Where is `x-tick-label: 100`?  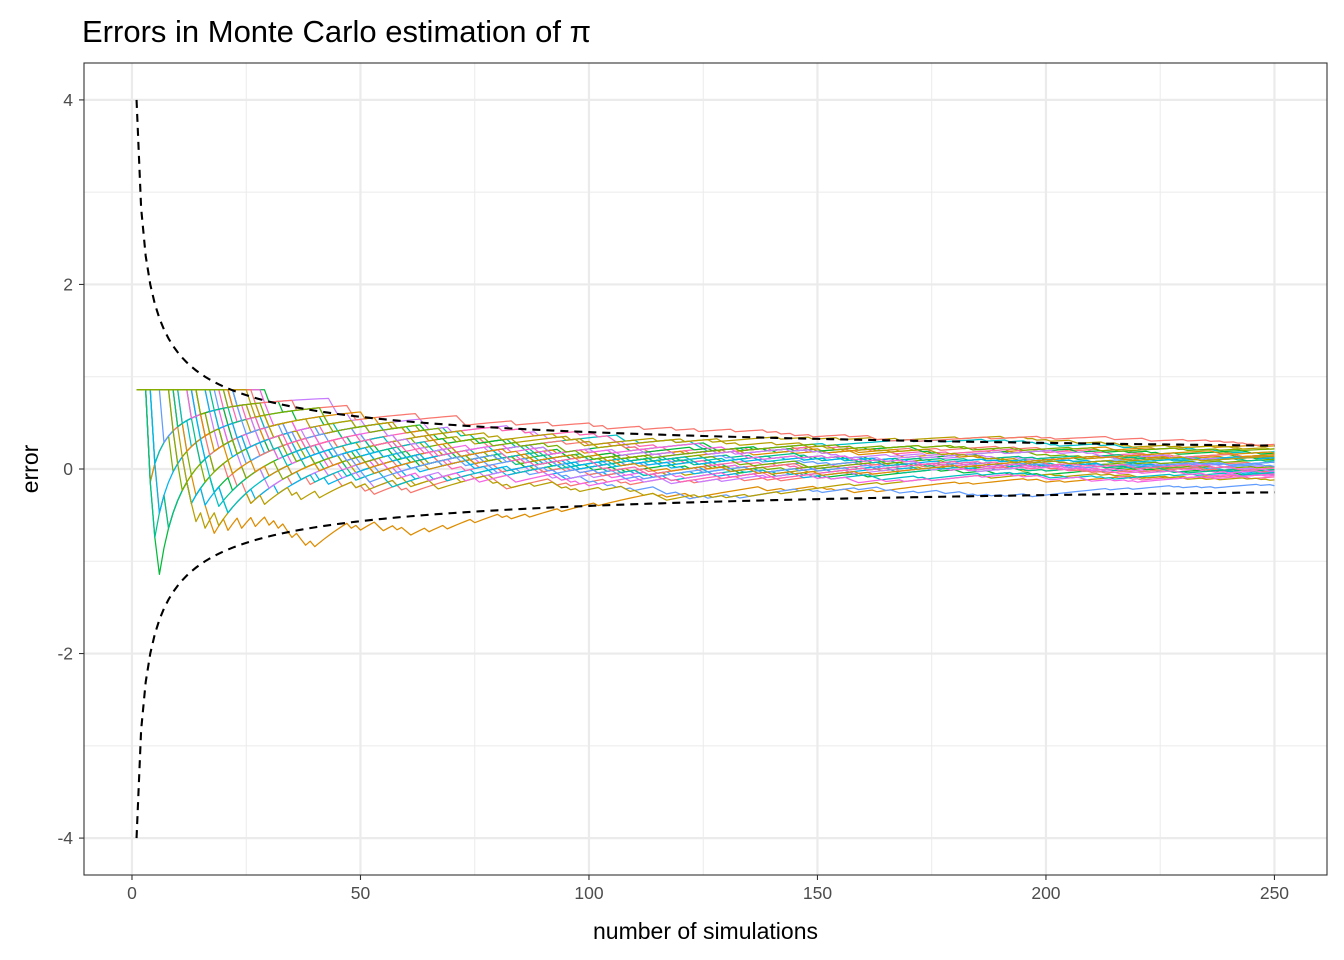
x-tick-label: 100 is located at coordinates (588, 893).